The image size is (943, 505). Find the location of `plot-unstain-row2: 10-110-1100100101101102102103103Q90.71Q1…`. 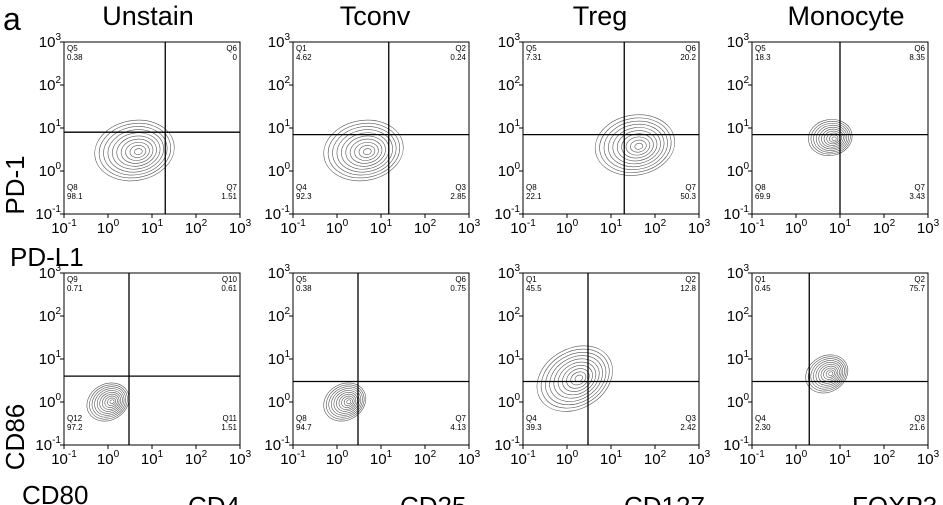

plot-unstain-row2: 10-110-1100100101101102102103103Q90.71Q1… is located at coordinates (143, 365).